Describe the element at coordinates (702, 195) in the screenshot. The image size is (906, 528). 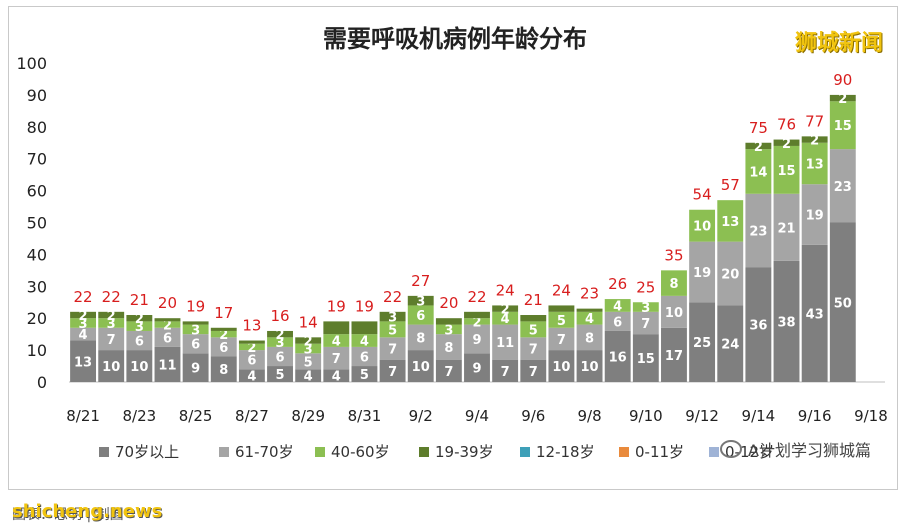
I see `bar-total-label: 54` at that location.